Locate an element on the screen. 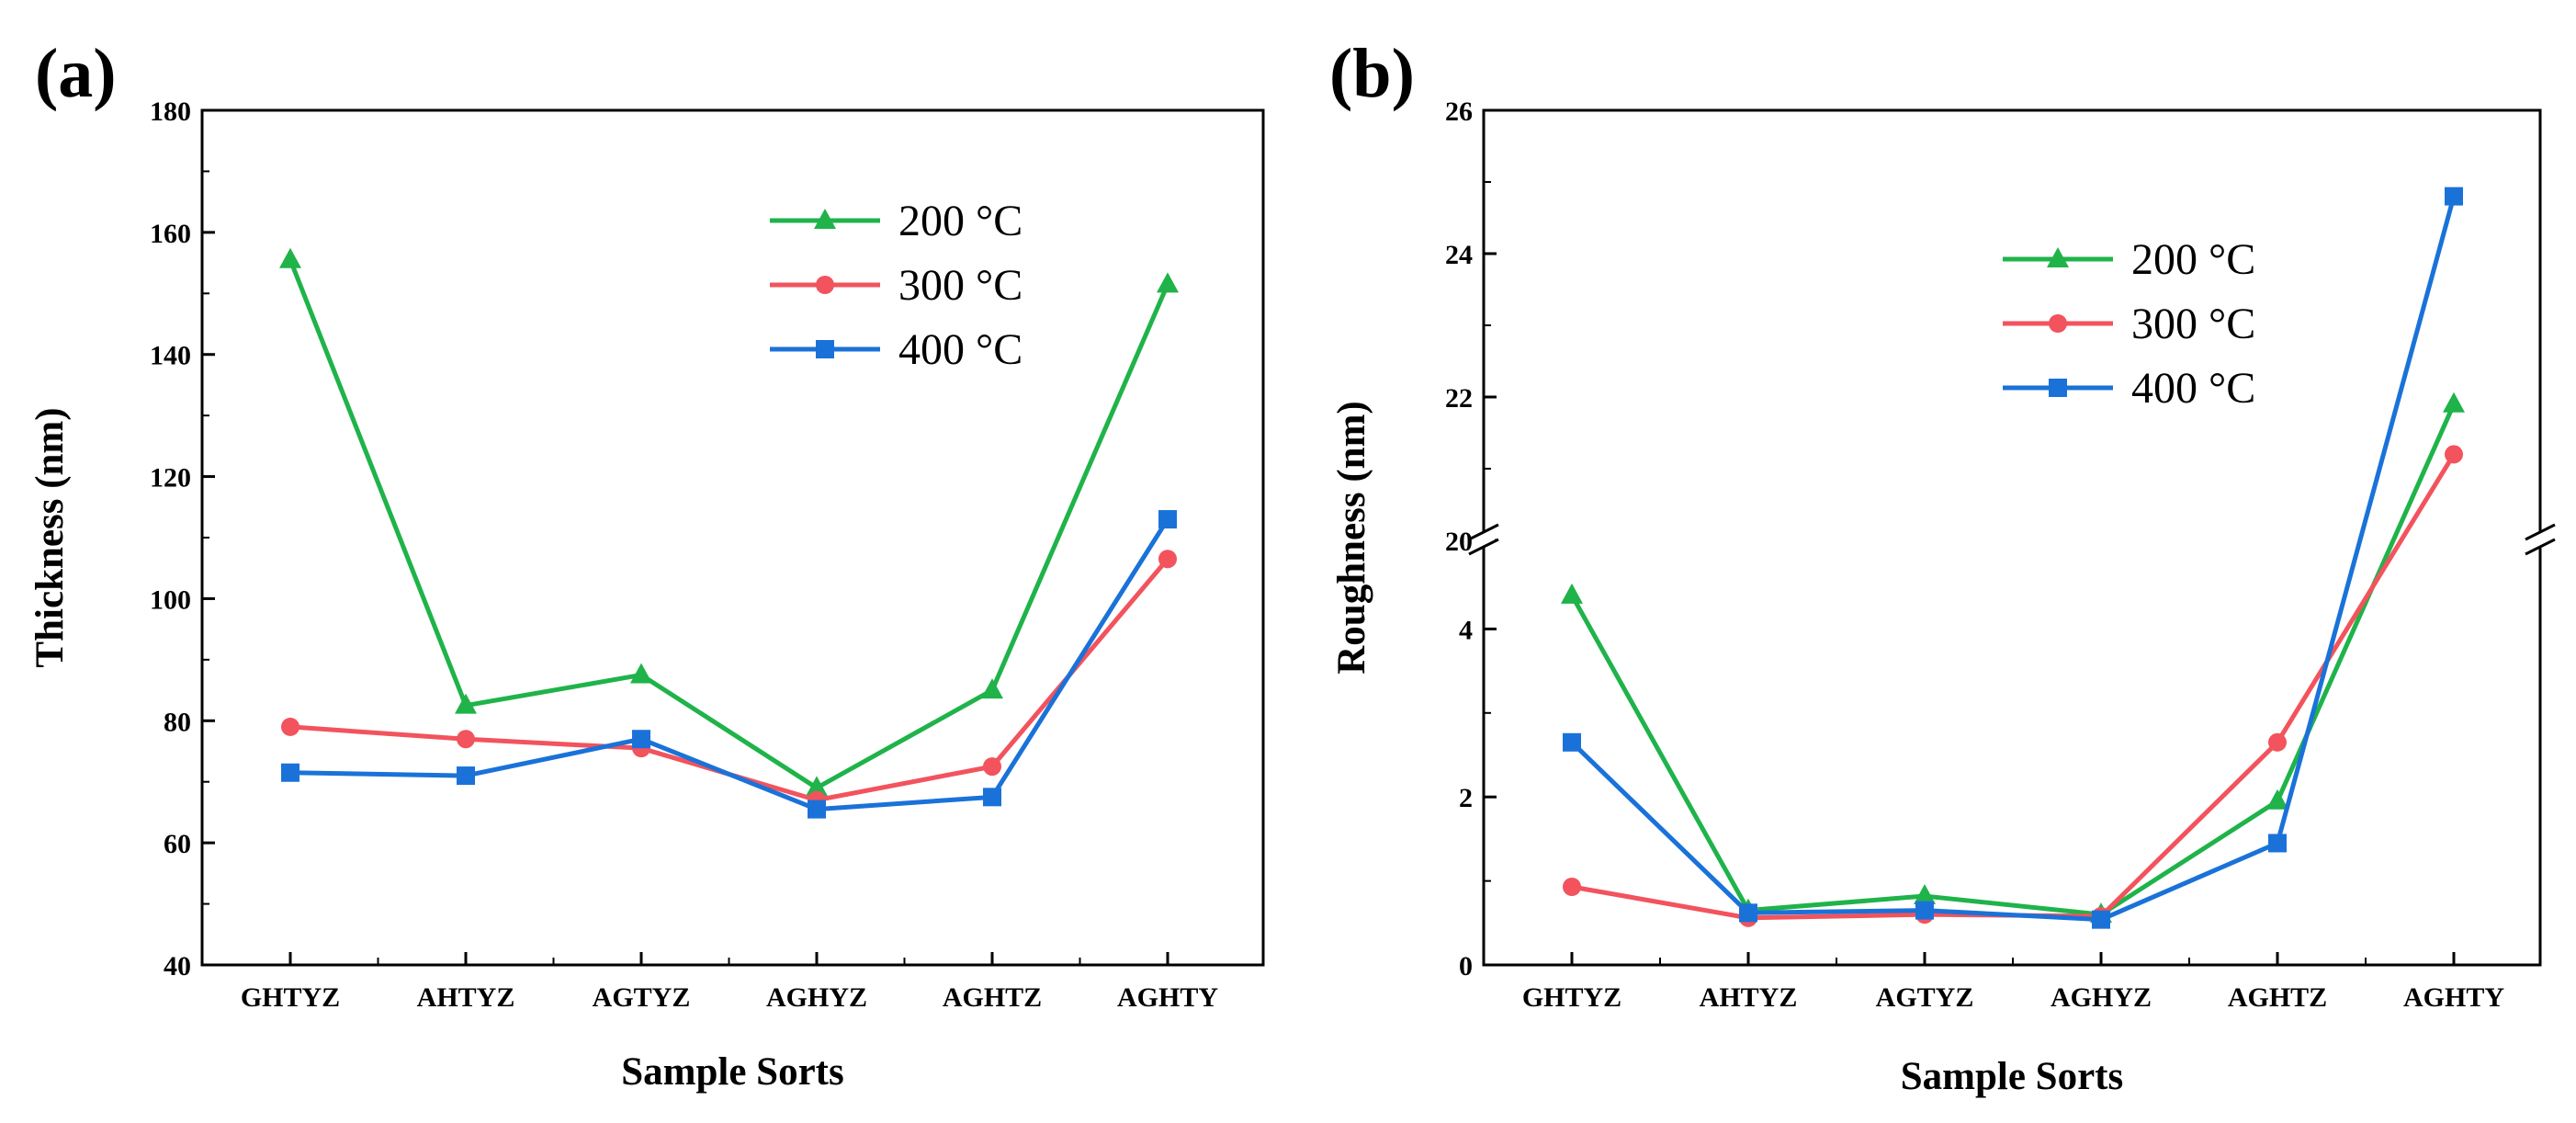 The image size is (2576, 1123). y-tick-label: 24 is located at coordinates (1459, 255).